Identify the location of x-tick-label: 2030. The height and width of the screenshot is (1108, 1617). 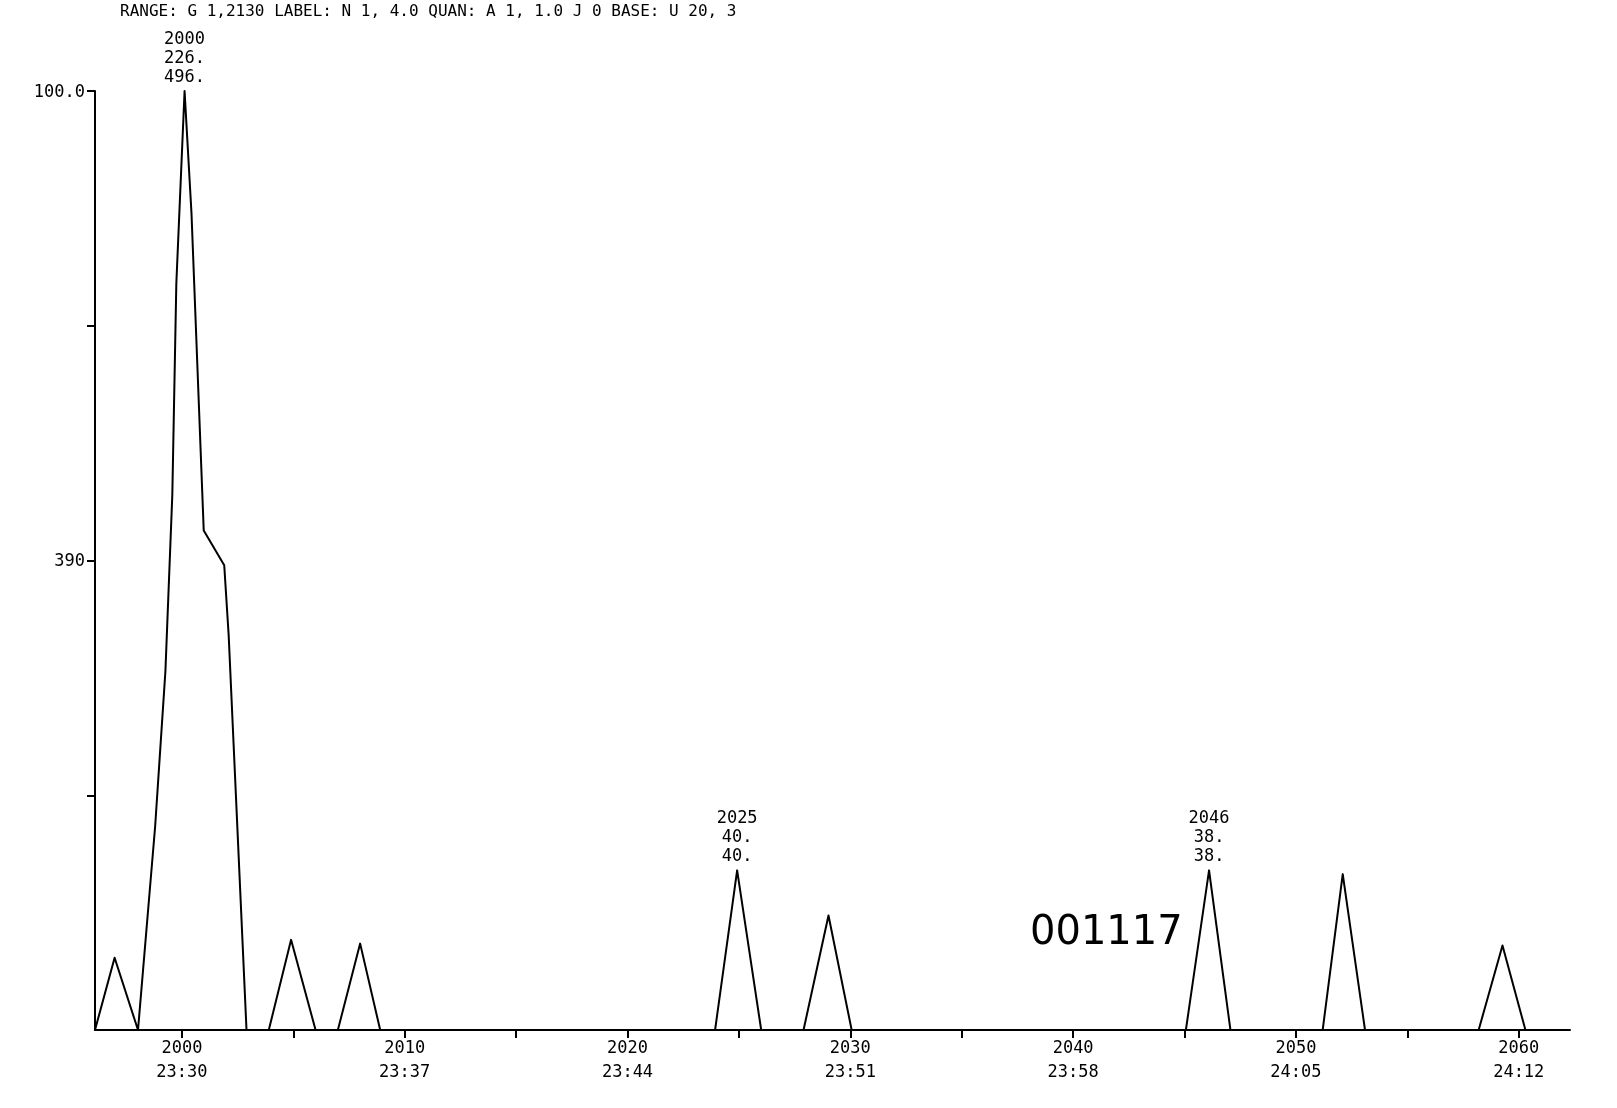
(850, 1046).